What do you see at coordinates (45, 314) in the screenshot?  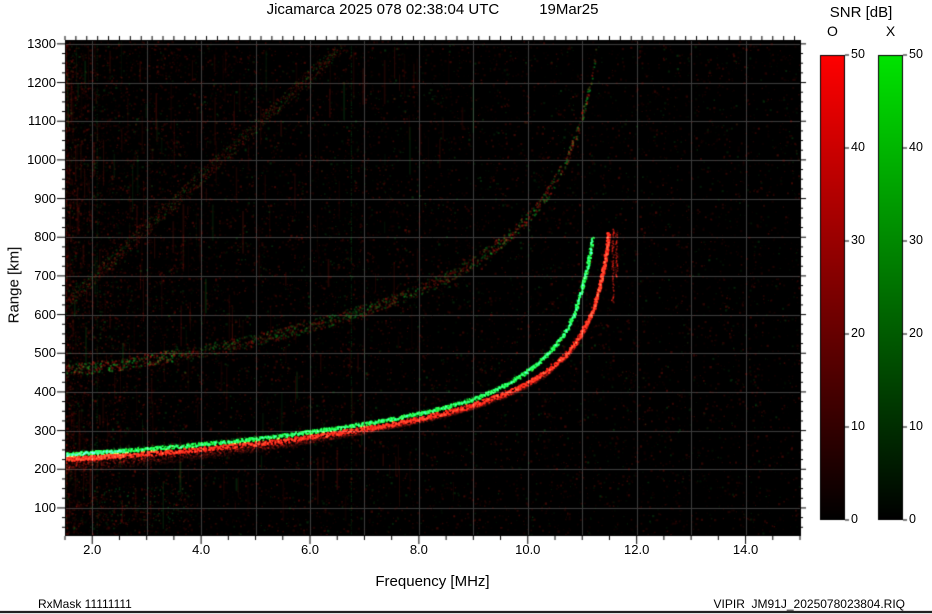 I see `y-tick-label: 600` at bounding box center [45, 314].